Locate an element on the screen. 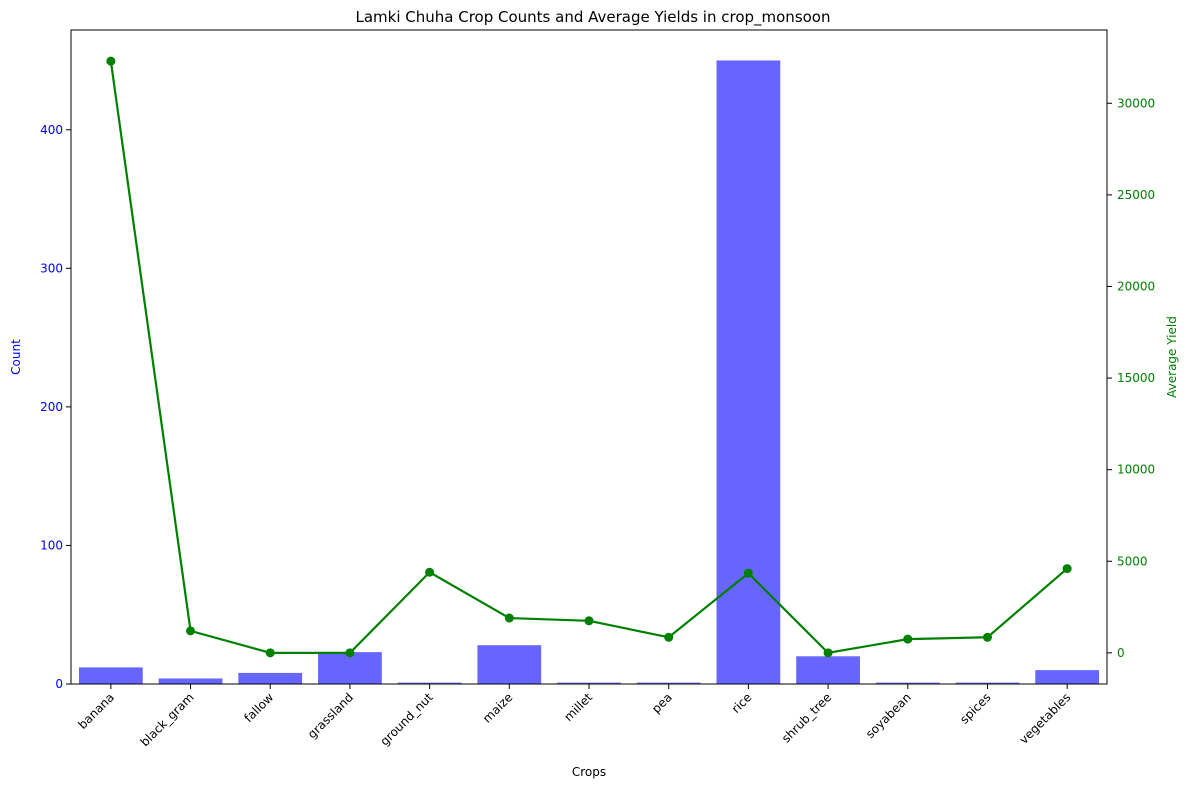  yield-point-millet is located at coordinates (589, 621).